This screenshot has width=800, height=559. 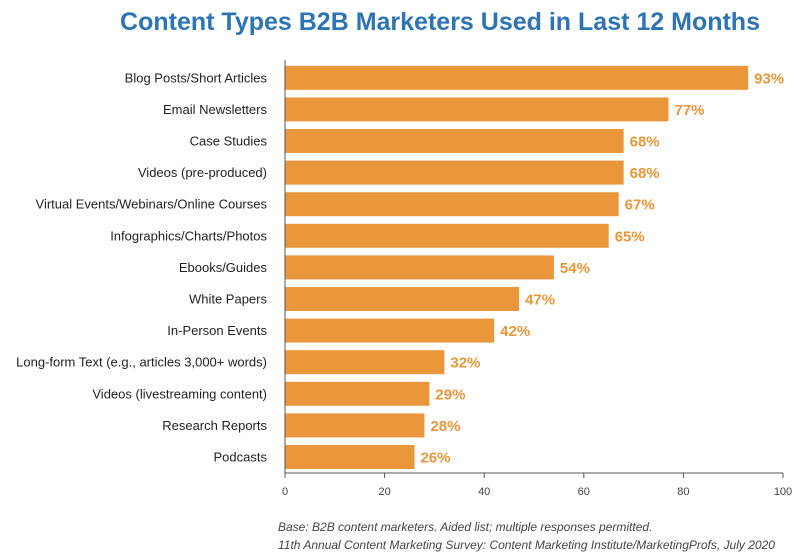 I want to click on x-tick-label: 100, so click(x=783, y=492).